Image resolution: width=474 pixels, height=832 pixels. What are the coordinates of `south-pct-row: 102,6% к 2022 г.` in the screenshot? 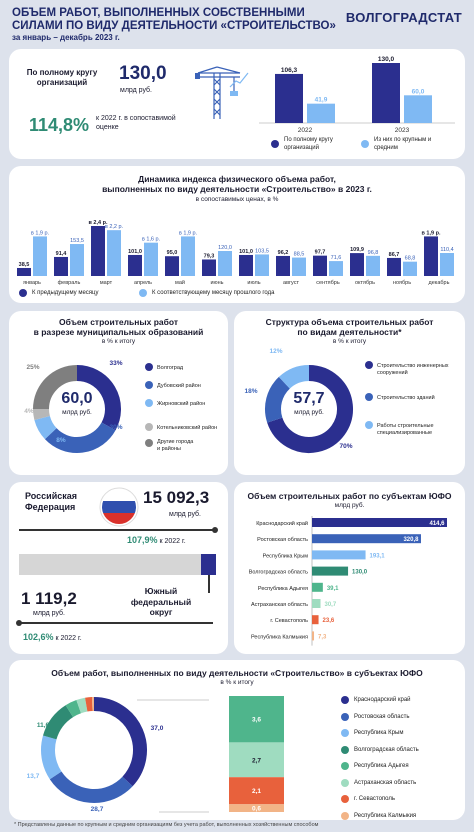 It's located at (52, 637).